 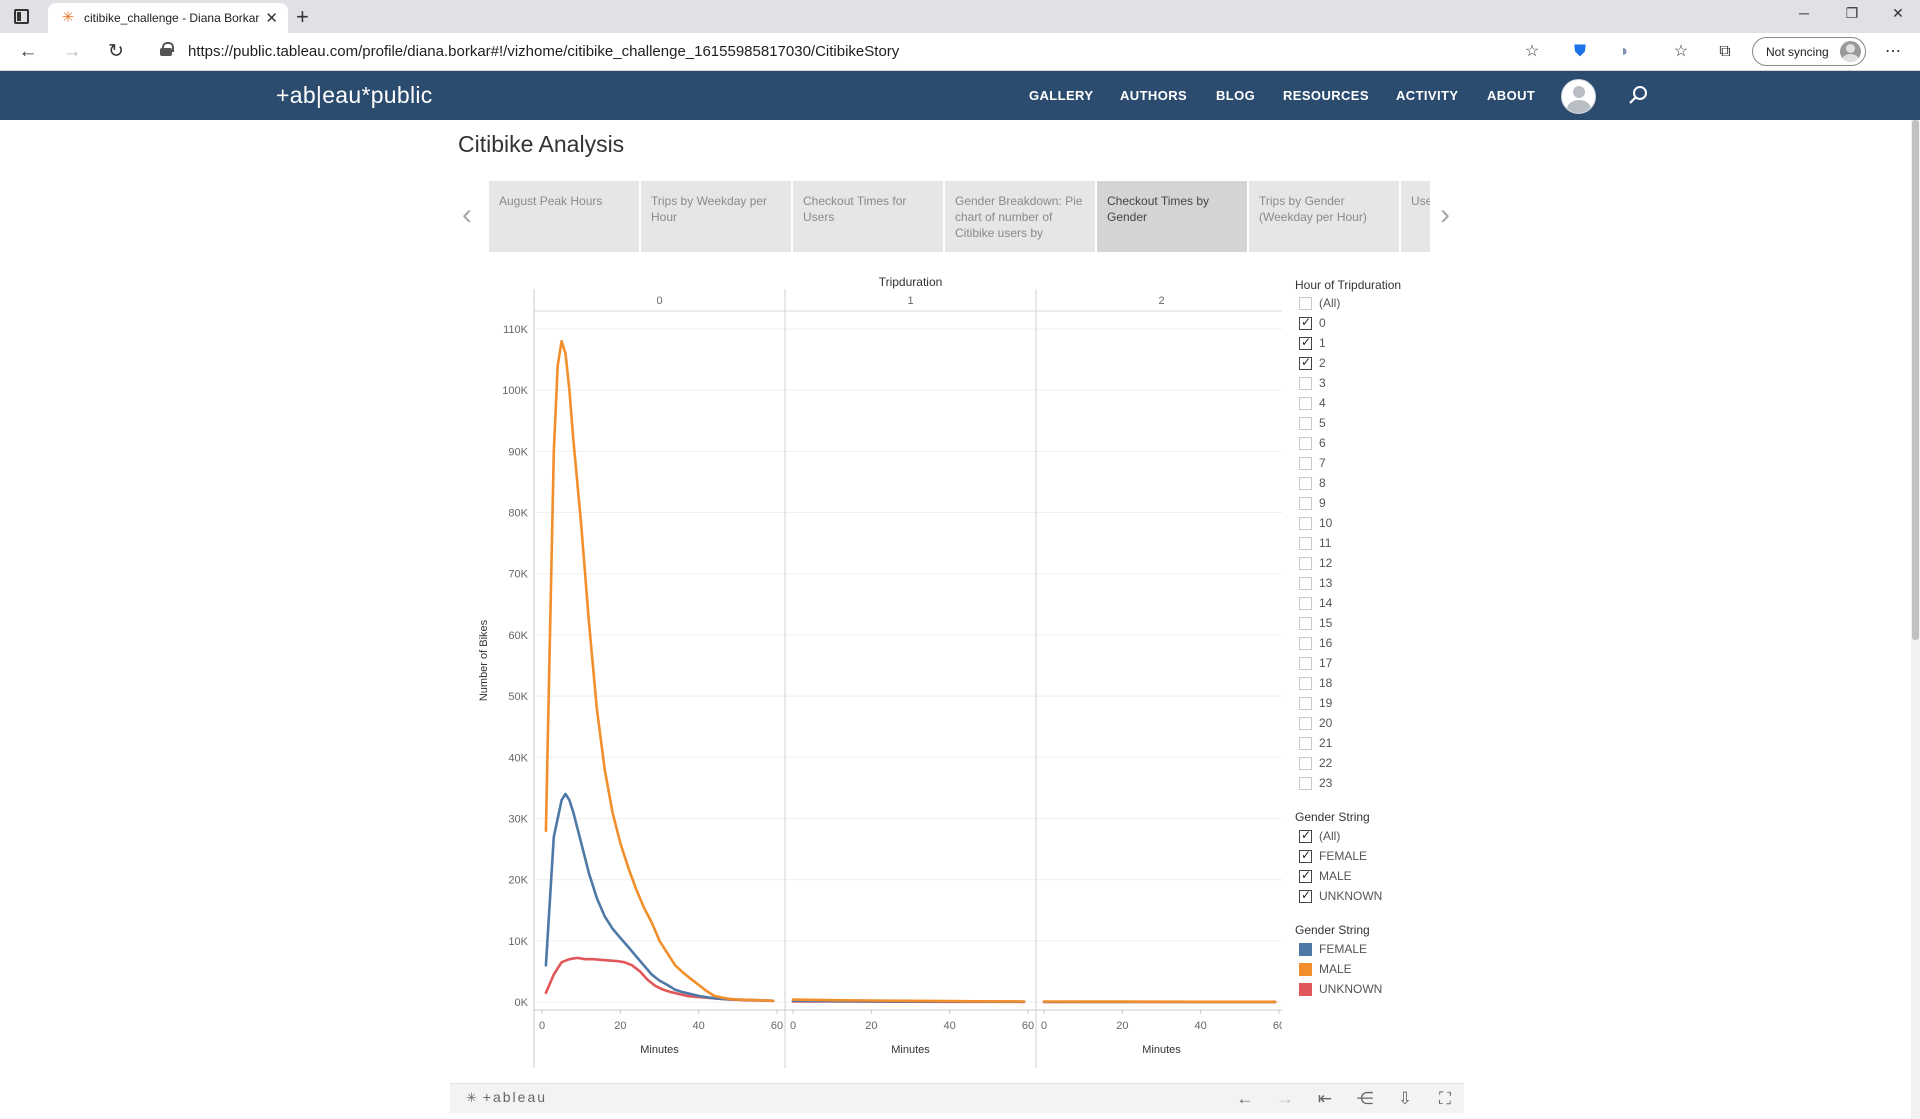 I want to click on page-scrollbar, so click(x=1915, y=619).